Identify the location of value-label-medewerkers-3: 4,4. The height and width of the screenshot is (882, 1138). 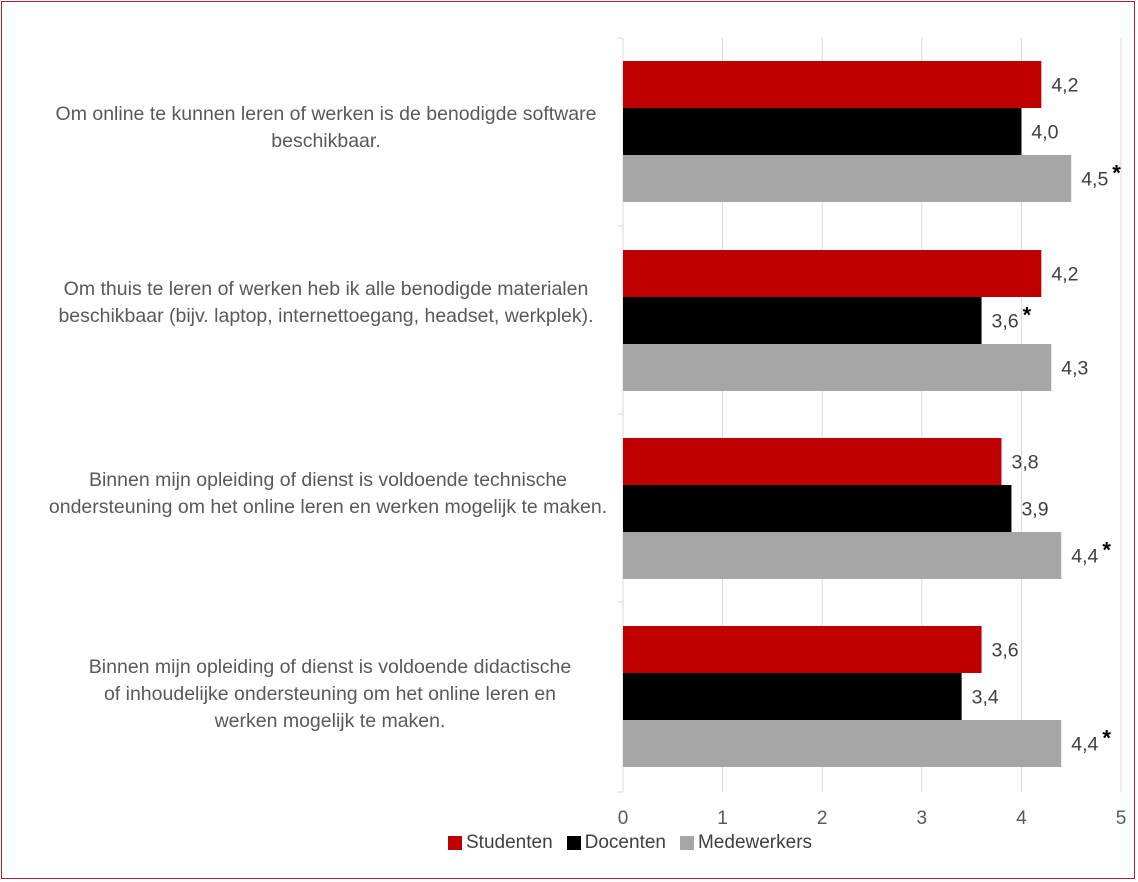
(1084, 557).